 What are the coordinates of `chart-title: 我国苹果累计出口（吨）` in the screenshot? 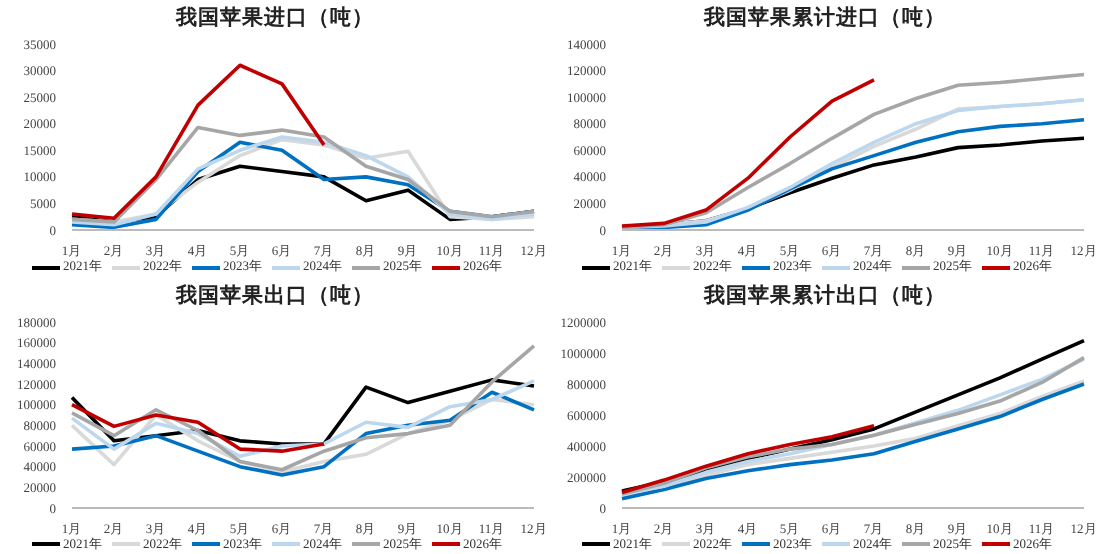 It's located at (824, 296).